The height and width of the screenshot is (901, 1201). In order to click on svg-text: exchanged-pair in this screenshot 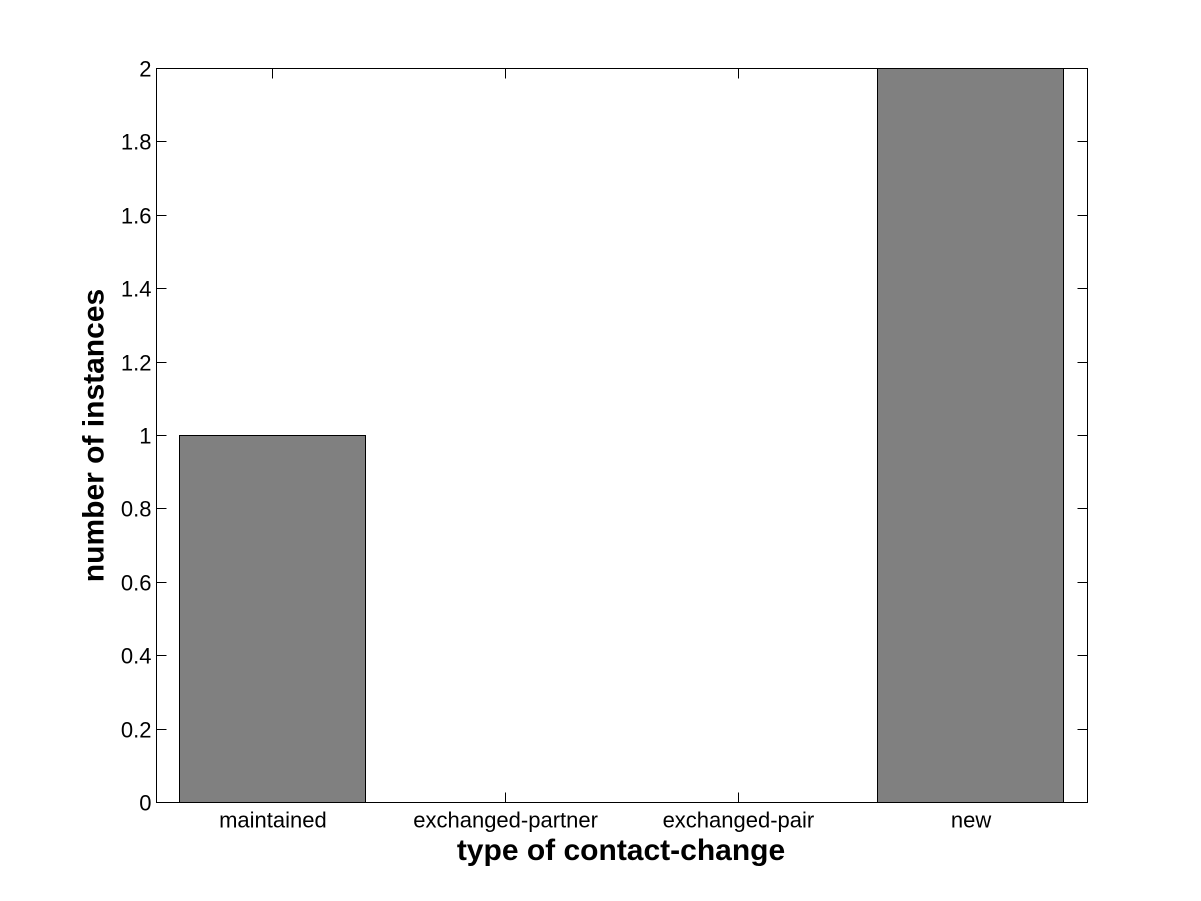, I will do `click(739, 820)`.